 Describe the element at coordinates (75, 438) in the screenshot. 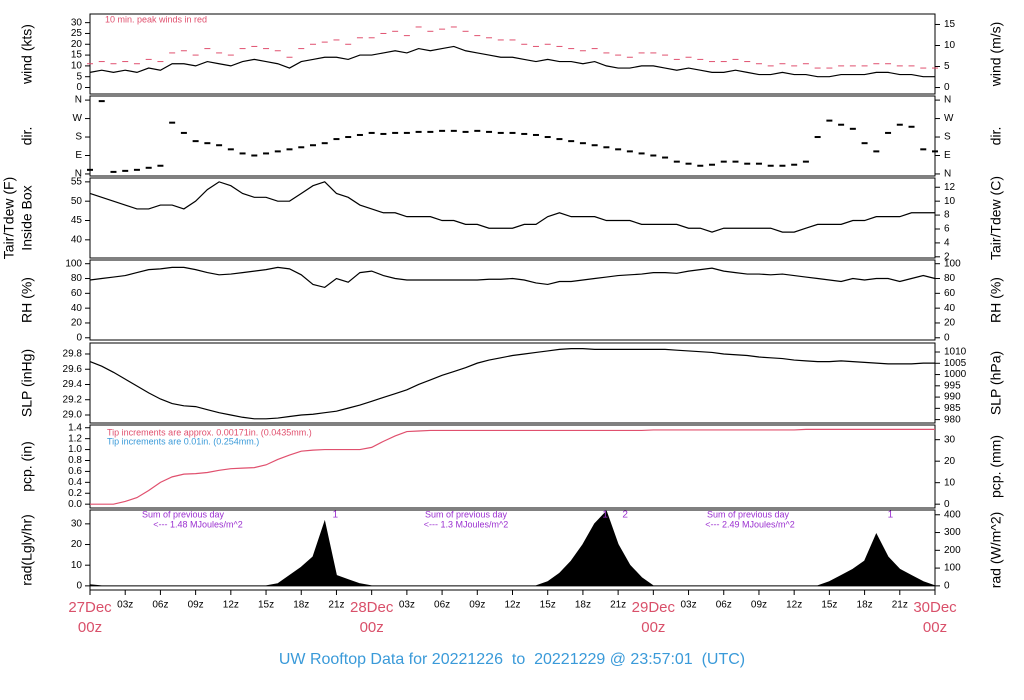

I see `y-tick-label: 1.2` at that location.